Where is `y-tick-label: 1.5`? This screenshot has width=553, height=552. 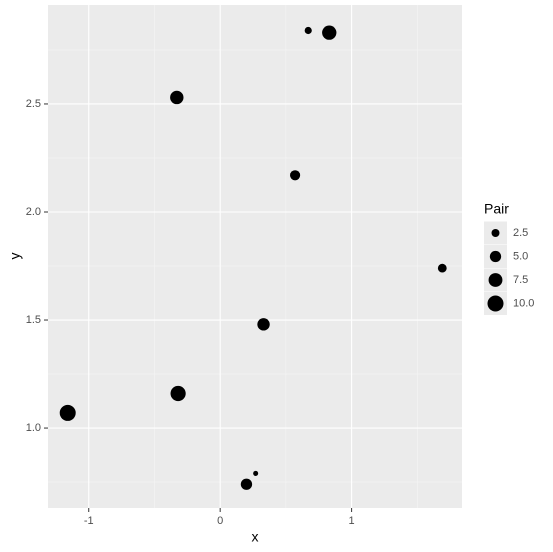
y-tick-label: 1.5 is located at coordinates (33, 320).